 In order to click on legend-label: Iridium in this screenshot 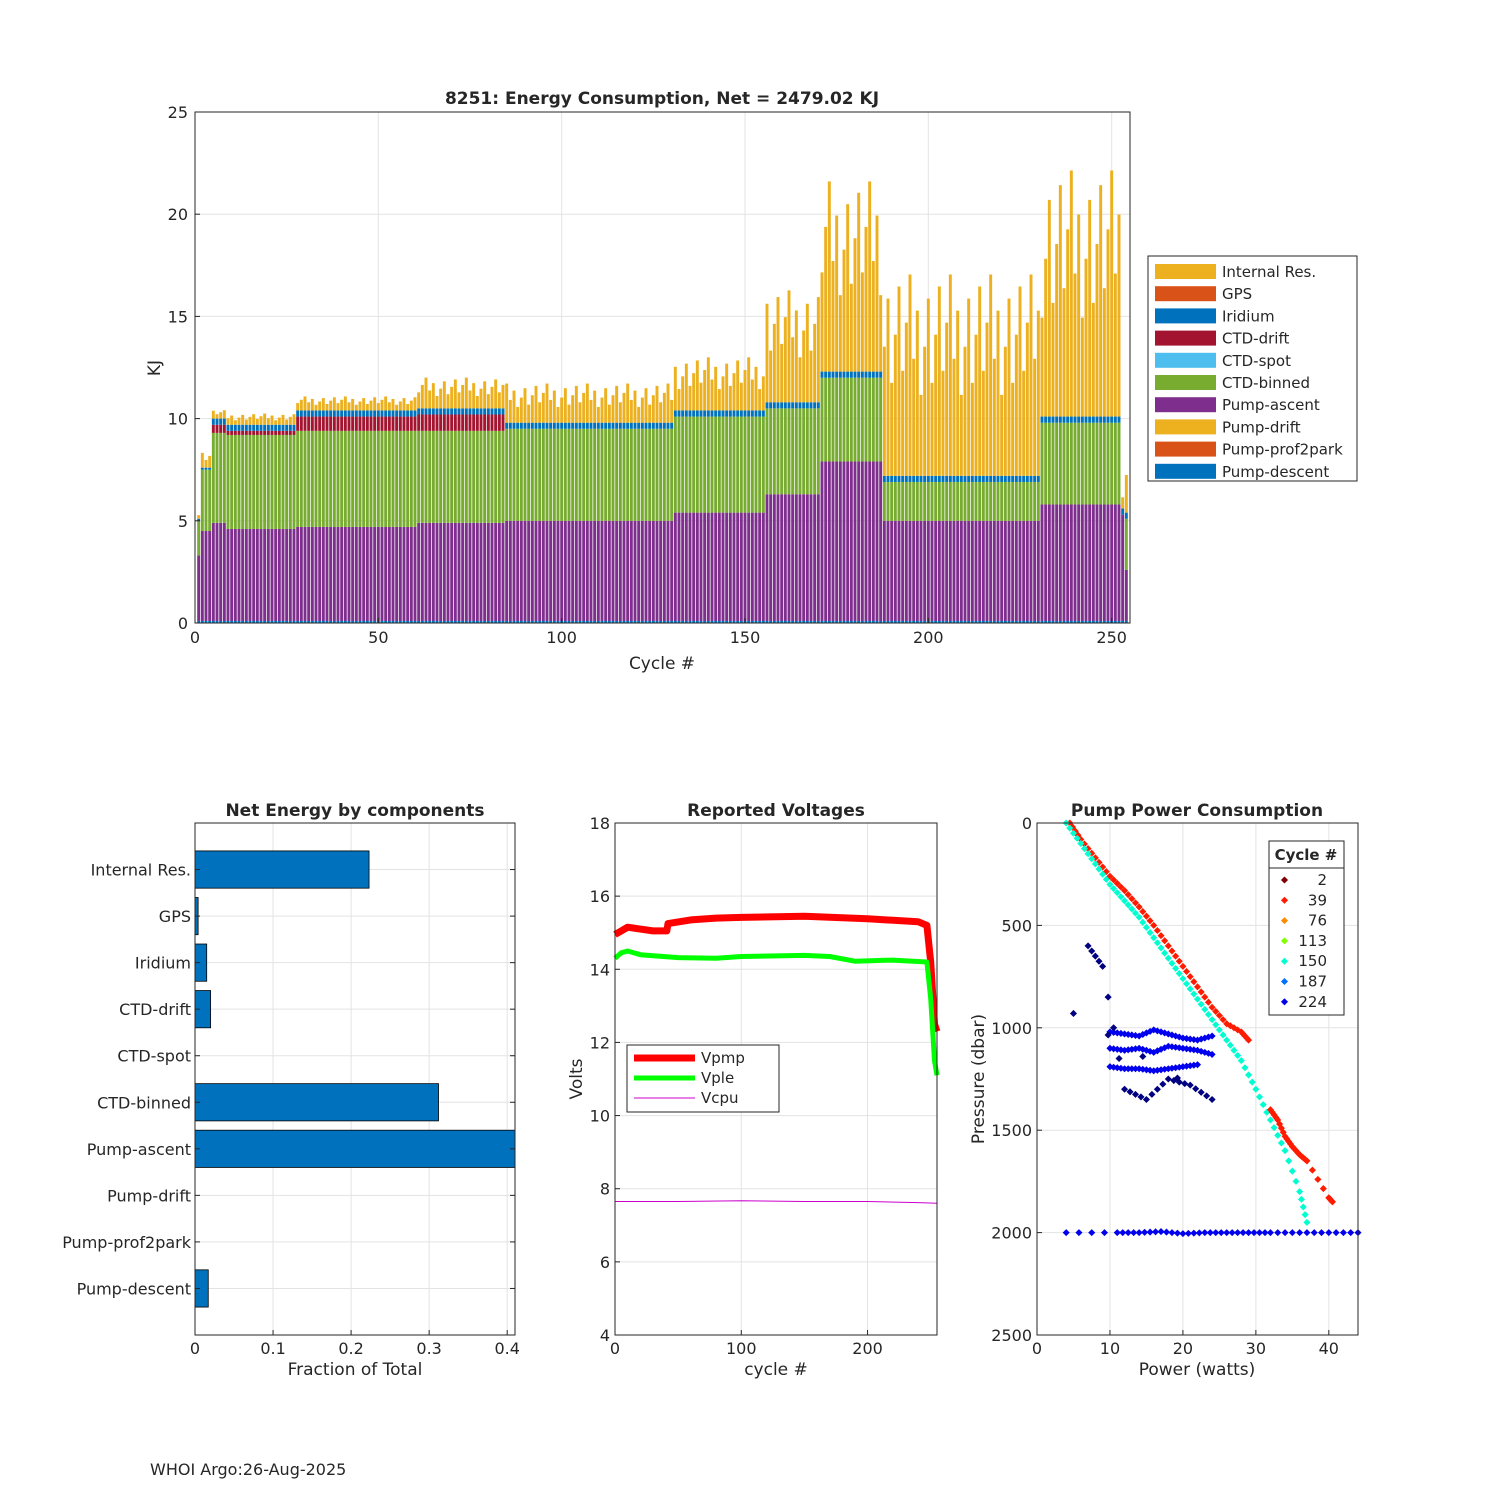, I will do `click(1248, 316)`.